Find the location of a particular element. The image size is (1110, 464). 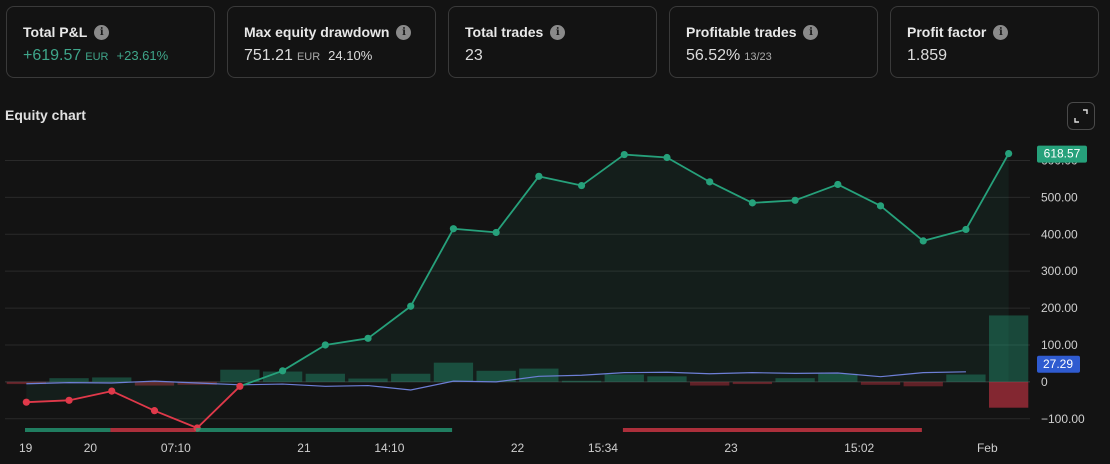

stat-card-total-trades: Total trades i 23 is located at coordinates (552, 42).